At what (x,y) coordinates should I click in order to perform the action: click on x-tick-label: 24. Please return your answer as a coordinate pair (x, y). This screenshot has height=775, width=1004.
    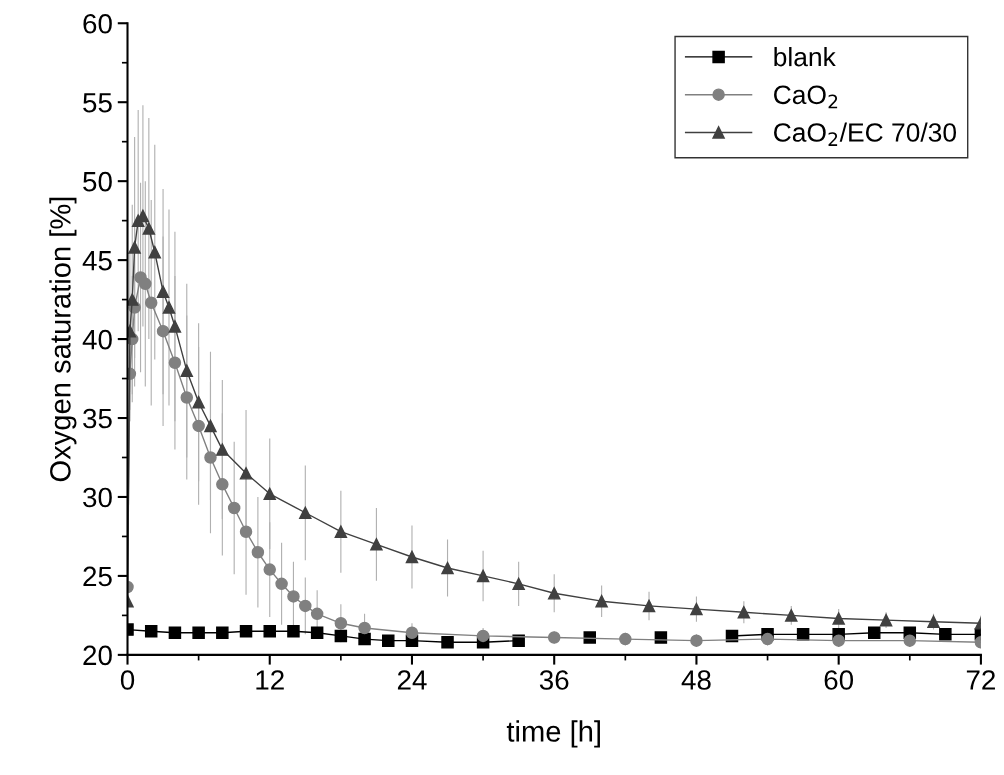
    Looking at the image, I should click on (412, 680).